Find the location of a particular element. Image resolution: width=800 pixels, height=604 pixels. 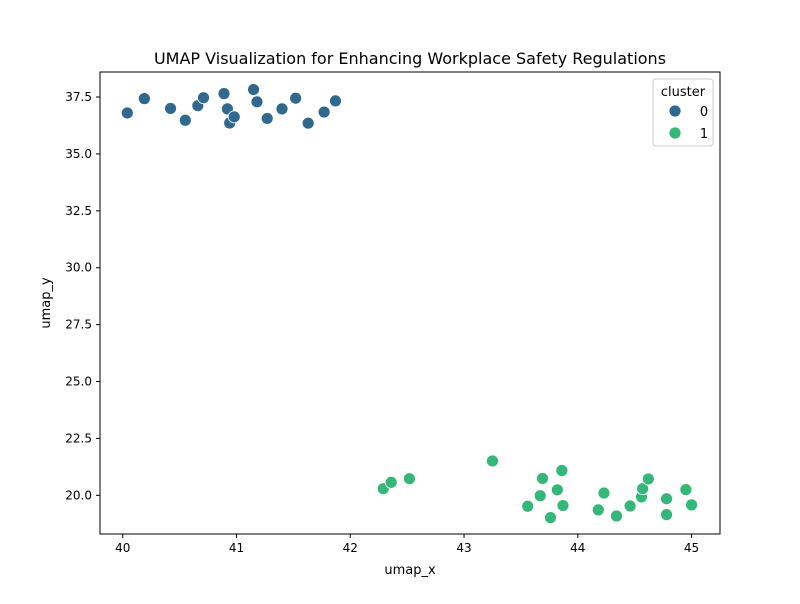

y-axis: 20.0 22.5 25.0 27.5 30.0 32.5 35.0 37.5 is located at coordinates (82, 296).